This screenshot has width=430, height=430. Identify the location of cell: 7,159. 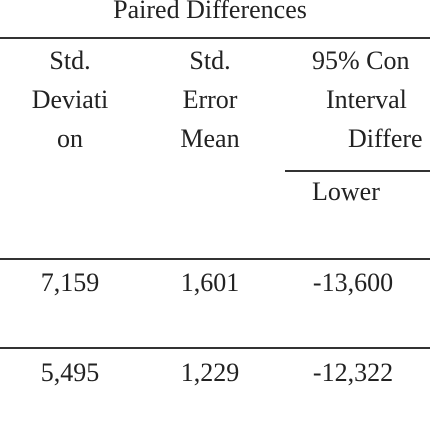
(70, 282).